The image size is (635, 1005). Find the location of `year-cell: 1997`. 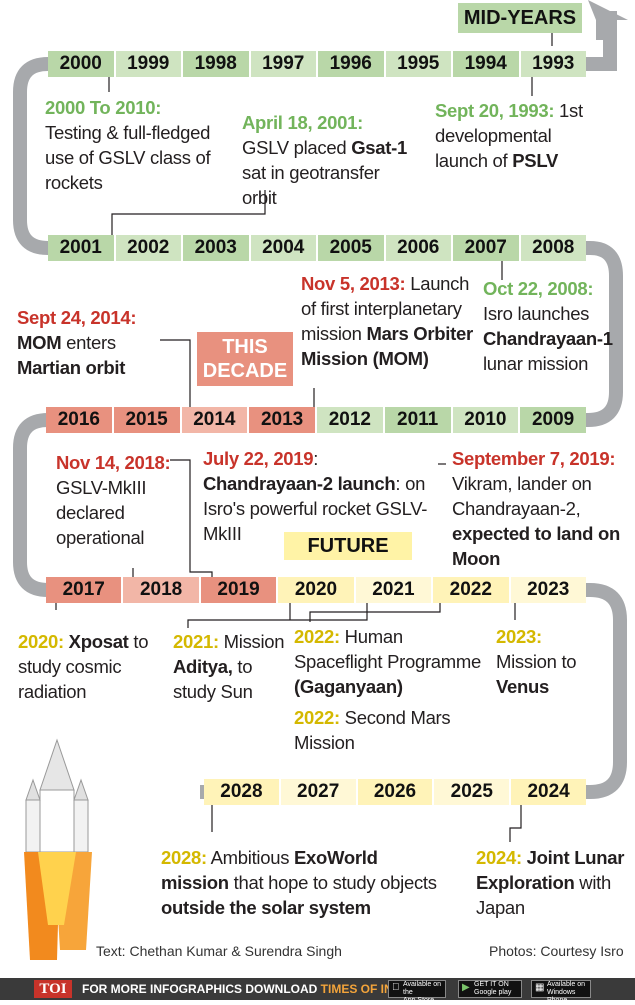

year-cell: 1997 is located at coordinates (284, 64).